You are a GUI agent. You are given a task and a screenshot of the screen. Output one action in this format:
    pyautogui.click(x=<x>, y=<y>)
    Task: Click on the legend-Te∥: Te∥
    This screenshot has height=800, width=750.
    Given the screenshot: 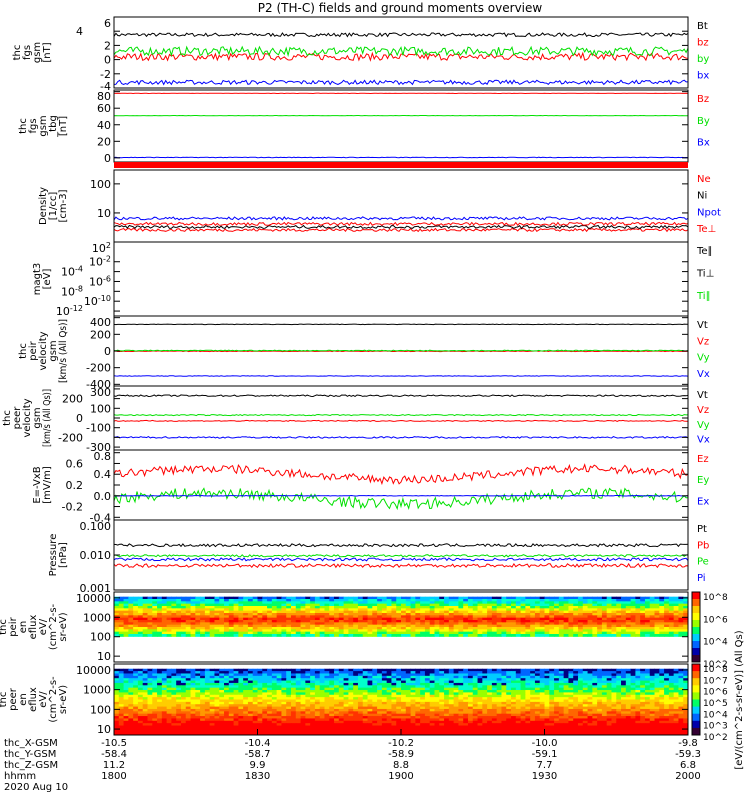 What is the action you would take?
    pyautogui.click(x=704, y=251)
    